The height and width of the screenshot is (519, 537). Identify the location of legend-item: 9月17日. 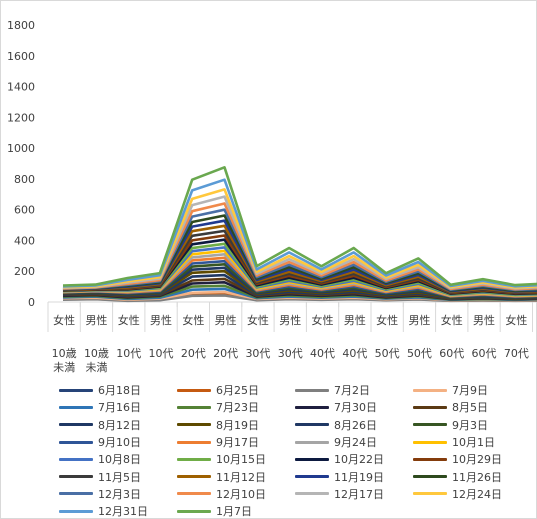
(234, 442).